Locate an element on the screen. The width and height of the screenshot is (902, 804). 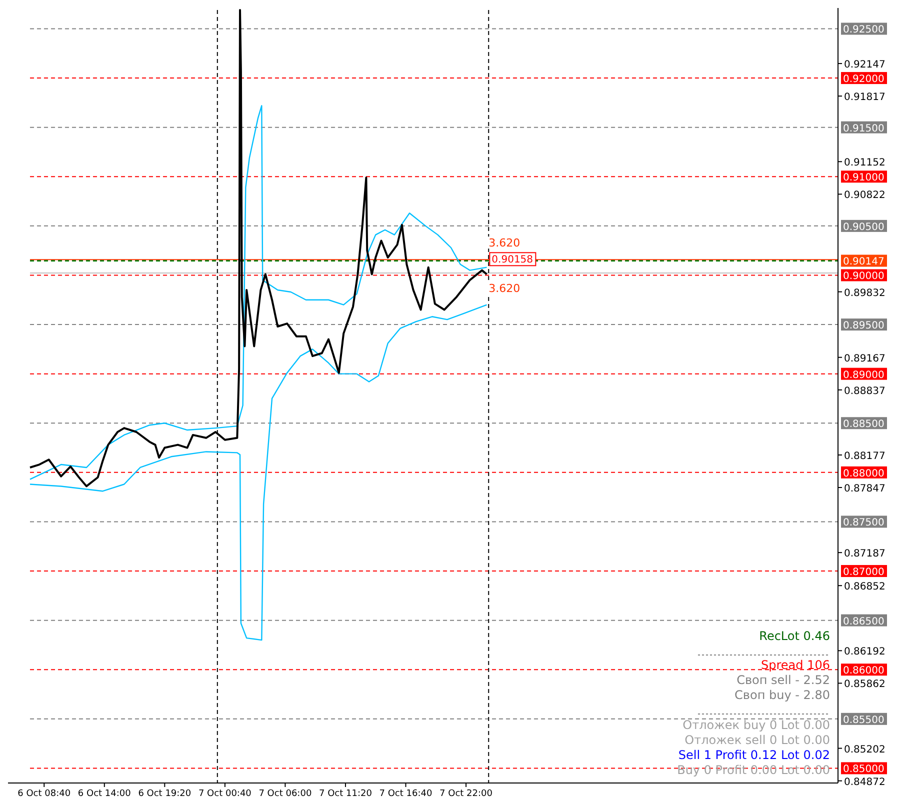
annotation: Отложек sell 0 Lot 0.00 is located at coordinates (757, 740).